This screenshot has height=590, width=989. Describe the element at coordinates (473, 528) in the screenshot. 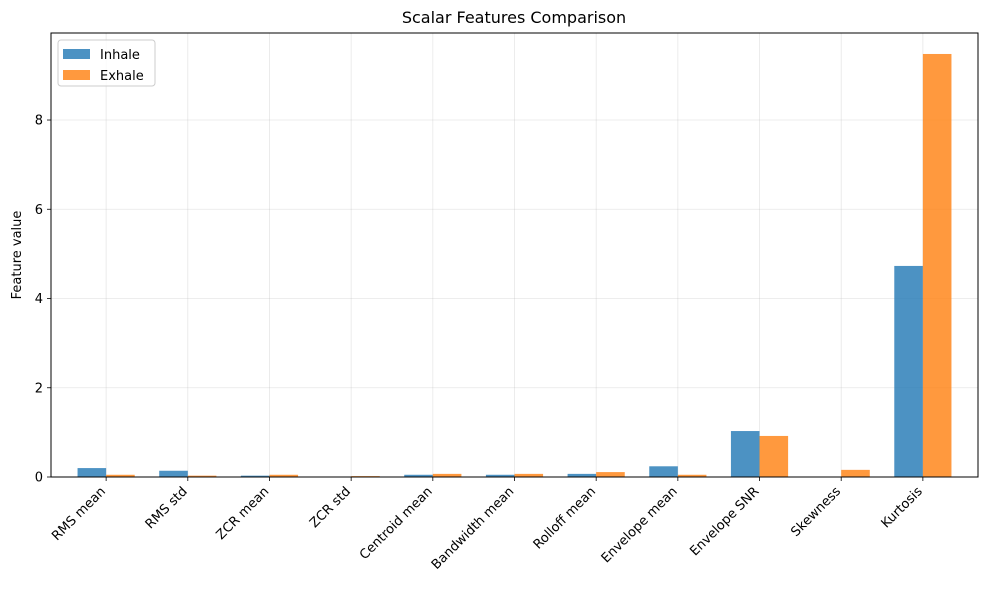

I see `x-tick-label: Bandwidth mean` at that location.